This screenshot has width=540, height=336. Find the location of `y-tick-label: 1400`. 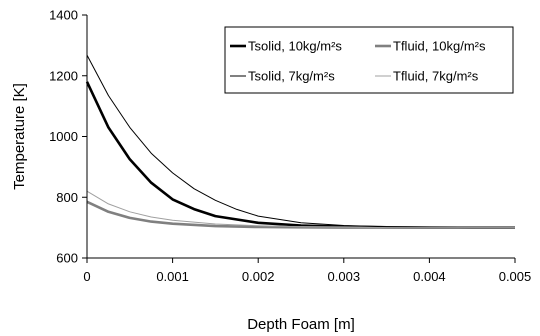

y-tick-label: 1400 is located at coordinates (63, 15).